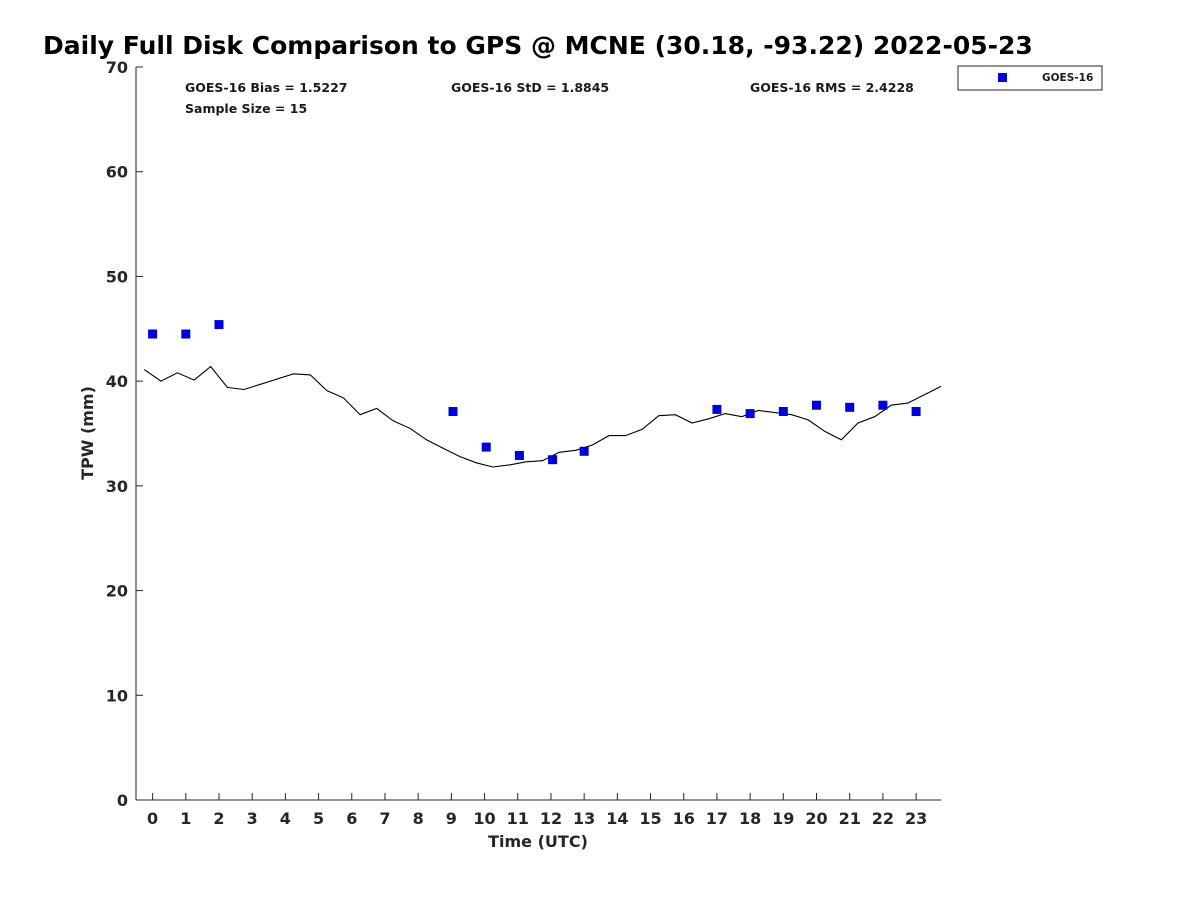 Image resolution: width=1200 pixels, height=900 pixels. I want to click on series-layer, so click(542, 394).